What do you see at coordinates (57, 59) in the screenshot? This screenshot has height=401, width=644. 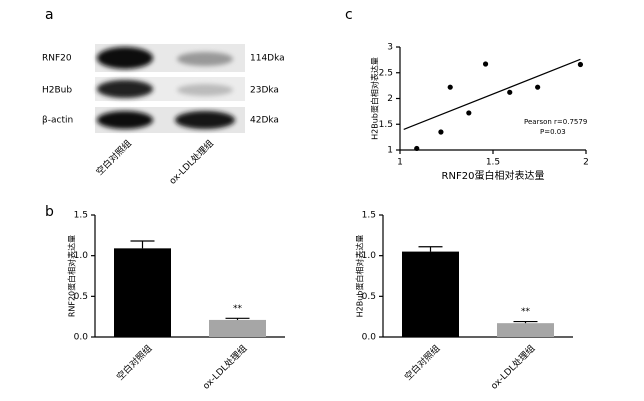 I see `blot-protein: RNF20` at bounding box center [57, 59].